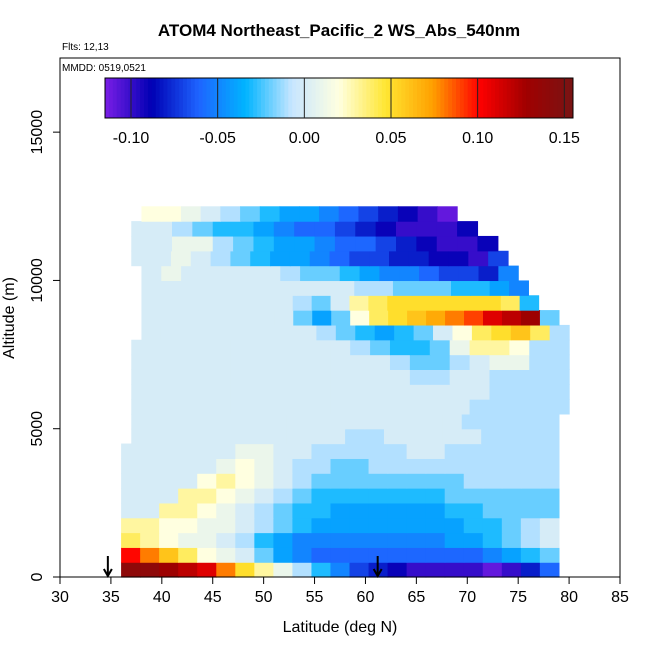 Image resolution: width=650 pixels, height=650 pixels. Describe the element at coordinates (85, 47) in the screenshot. I see `flights-note: Flts: 12,13` at that location.